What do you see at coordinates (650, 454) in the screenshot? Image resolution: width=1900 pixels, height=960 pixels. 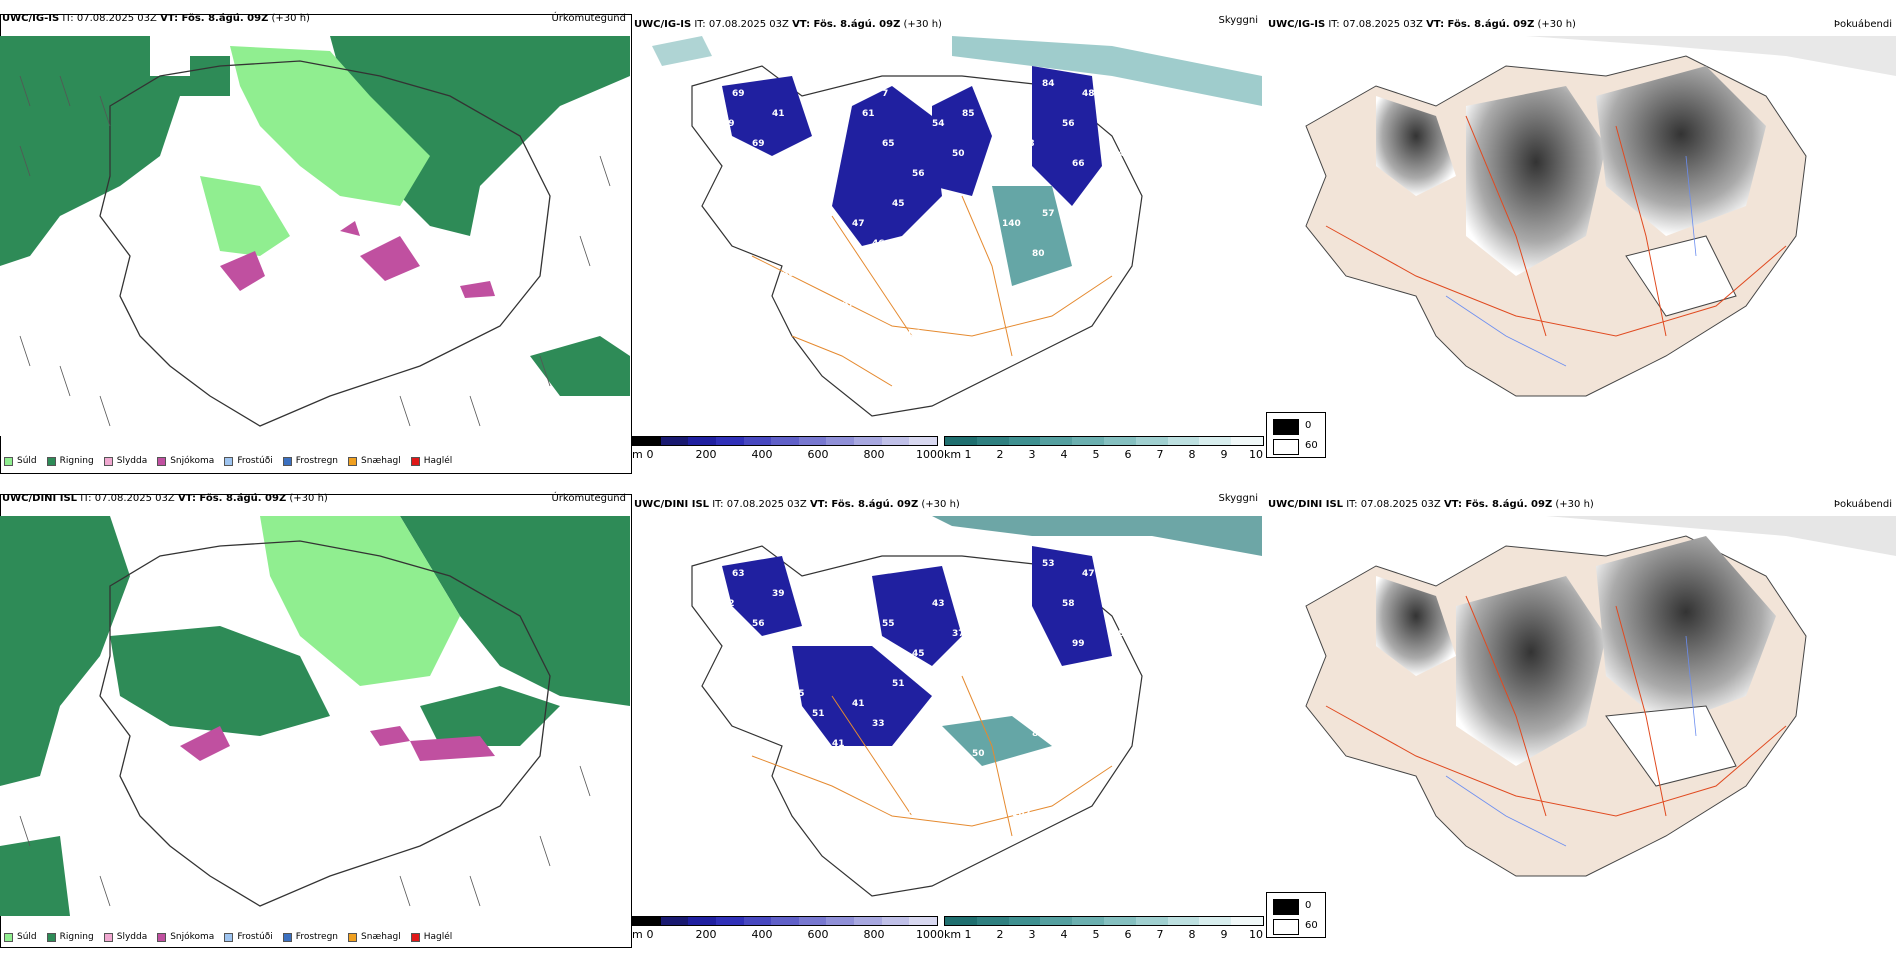 I see `colorbar-tick: 0` at bounding box center [650, 454].